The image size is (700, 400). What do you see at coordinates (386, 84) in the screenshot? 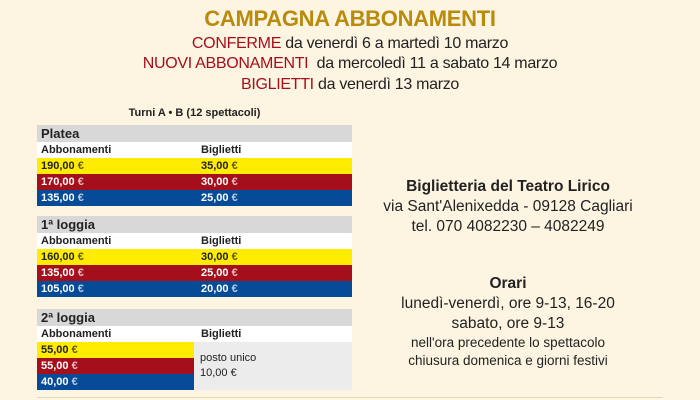
I see `line-text: da venerdì 13 marzo` at bounding box center [386, 84].